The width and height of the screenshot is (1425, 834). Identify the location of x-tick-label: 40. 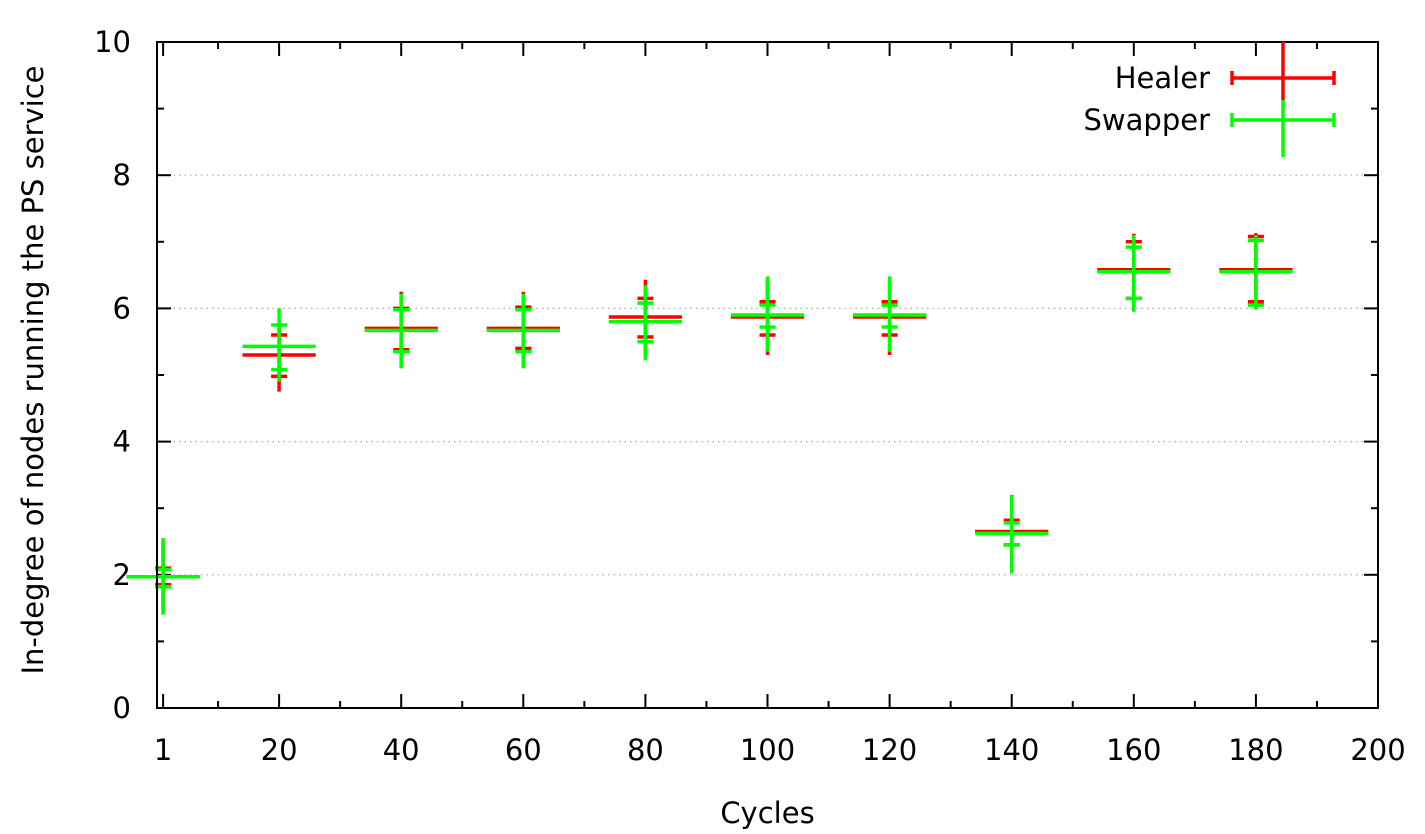
(401, 750).